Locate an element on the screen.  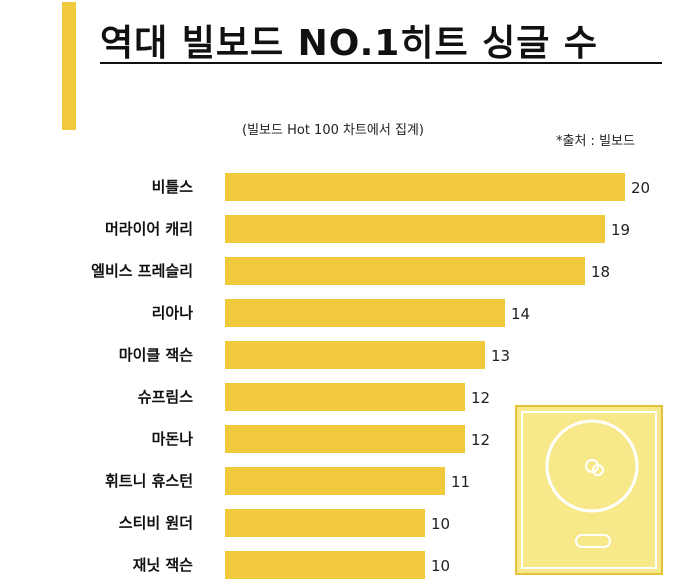
category-label-3: 리아나 is located at coordinates (173, 313).